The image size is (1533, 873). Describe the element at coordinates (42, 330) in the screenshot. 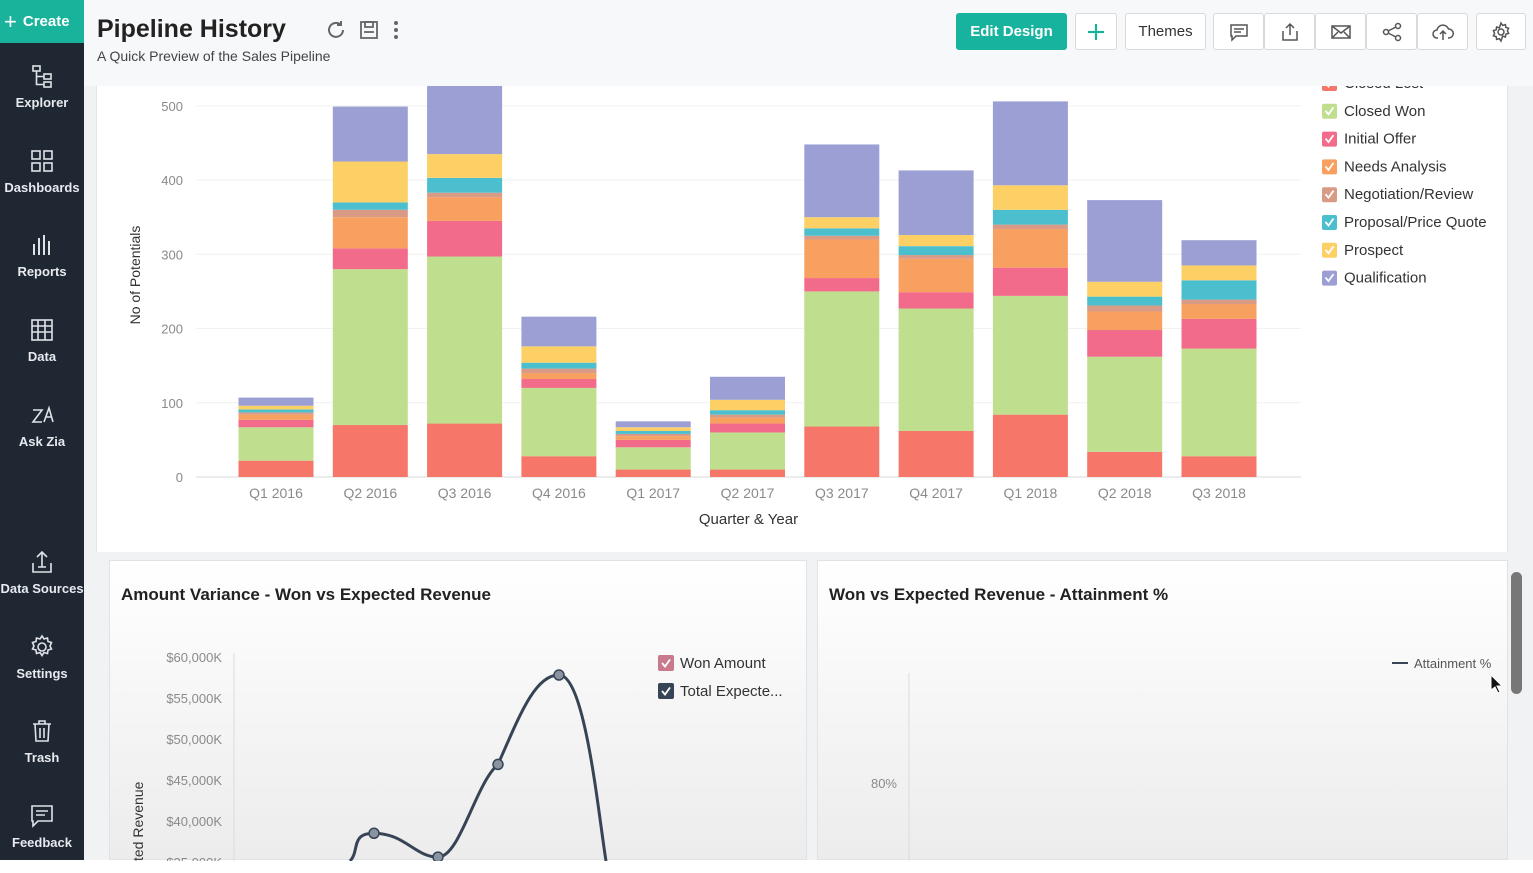

I see `data-icon` at that location.